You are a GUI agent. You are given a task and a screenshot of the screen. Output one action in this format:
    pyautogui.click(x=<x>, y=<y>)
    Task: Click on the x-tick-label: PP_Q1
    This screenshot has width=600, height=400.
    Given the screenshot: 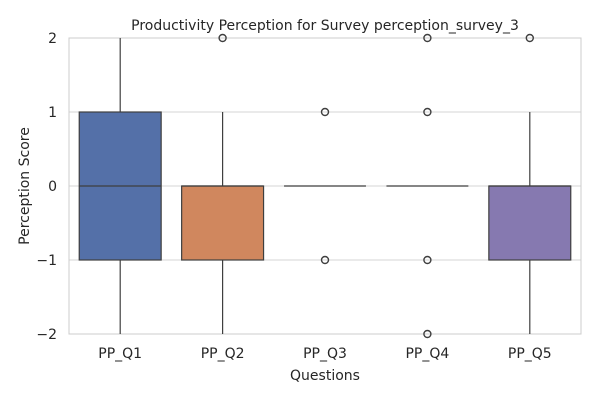 What is the action you would take?
    pyautogui.click(x=120, y=354)
    